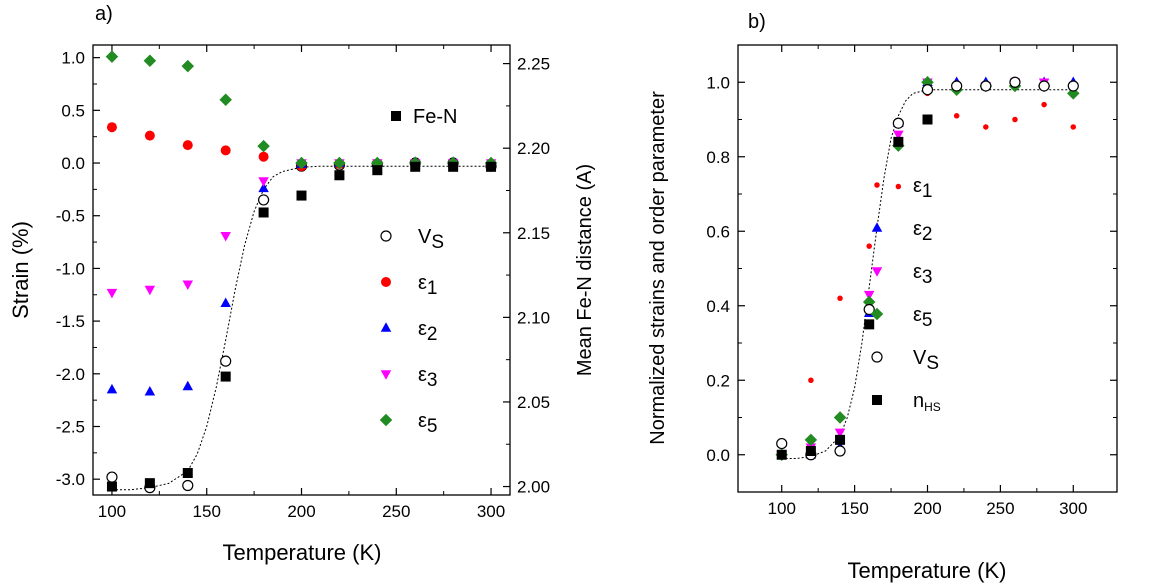 The width and height of the screenshot is (1155, 587). I want to click on y-tick-label: 1.0, so click(718, 82).